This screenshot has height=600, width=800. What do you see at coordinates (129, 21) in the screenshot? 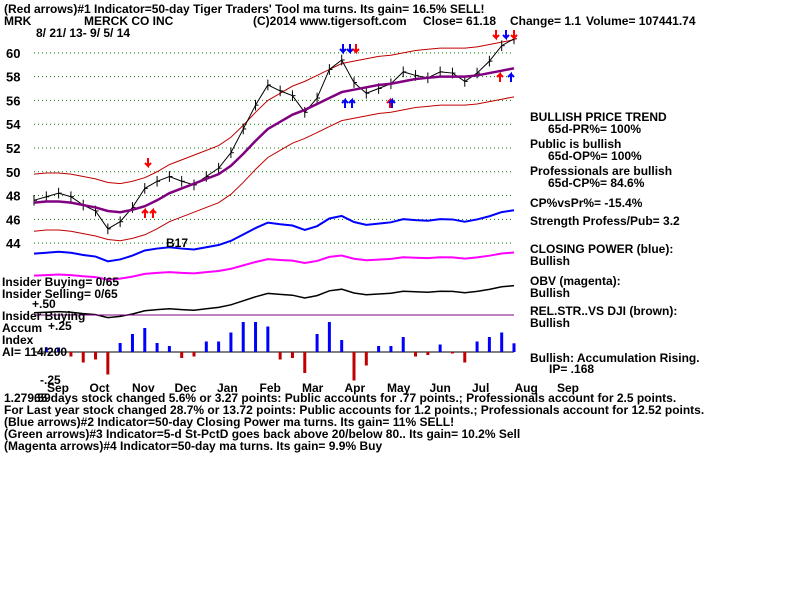
I see `company-name: MERCK CO INC` at bounding box center [129, 21].